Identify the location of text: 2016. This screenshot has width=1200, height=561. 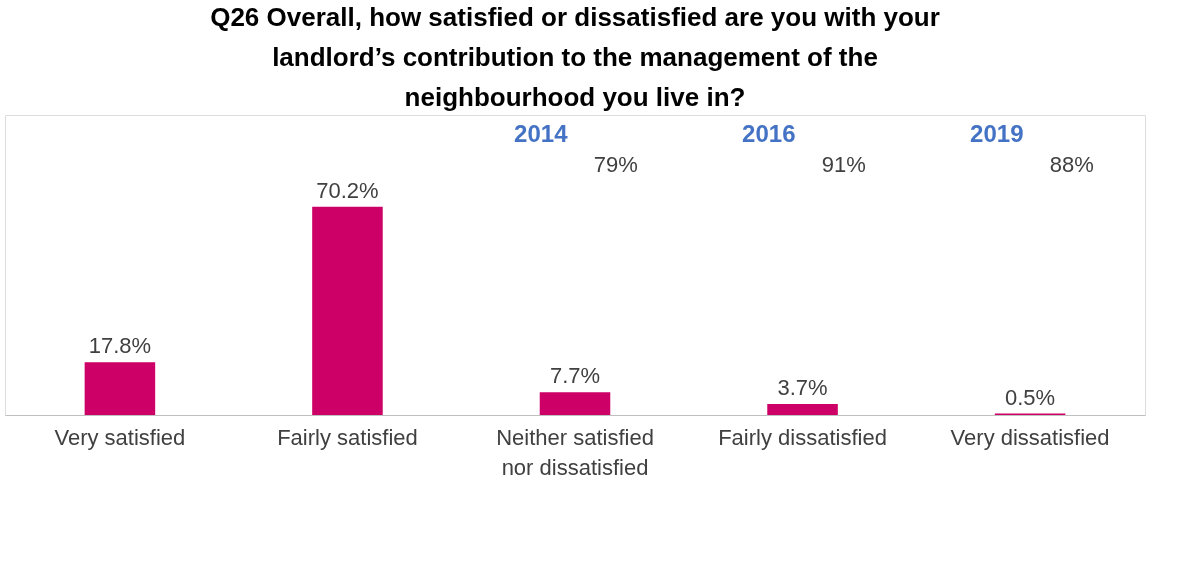
(769, 133).